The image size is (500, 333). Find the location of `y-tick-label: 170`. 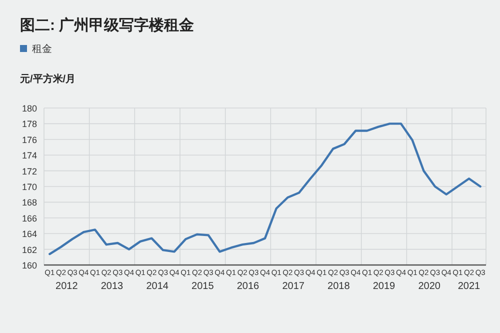

y-tick-label: 170 is located at coordinates (30, 187).